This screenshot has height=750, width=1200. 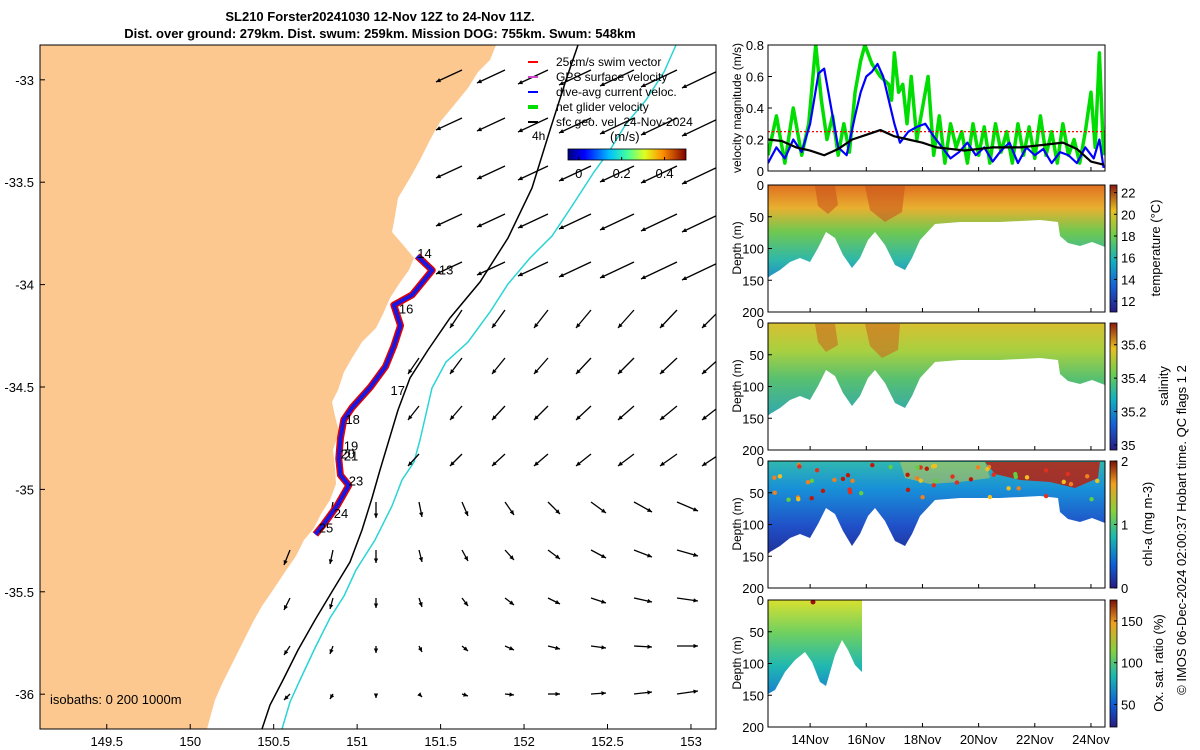 I want to click on time-tick-label: 22Nov, so click(x=1035, y=739).